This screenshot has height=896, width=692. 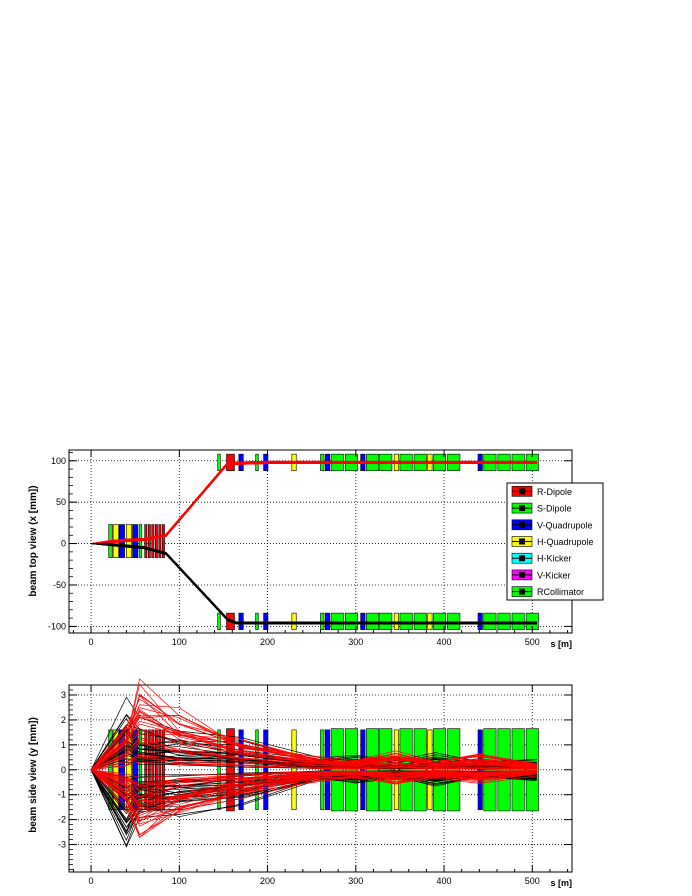 I want to click on x-tick-label: 500, so click(x=532, y=642).